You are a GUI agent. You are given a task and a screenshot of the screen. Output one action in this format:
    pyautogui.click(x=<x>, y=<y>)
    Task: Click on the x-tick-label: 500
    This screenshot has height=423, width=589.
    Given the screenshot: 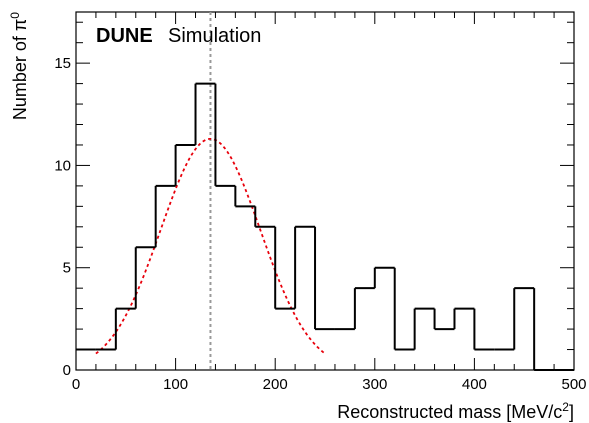 What is the action you would take?
    pyautogui.click(x=573, y=384)
    